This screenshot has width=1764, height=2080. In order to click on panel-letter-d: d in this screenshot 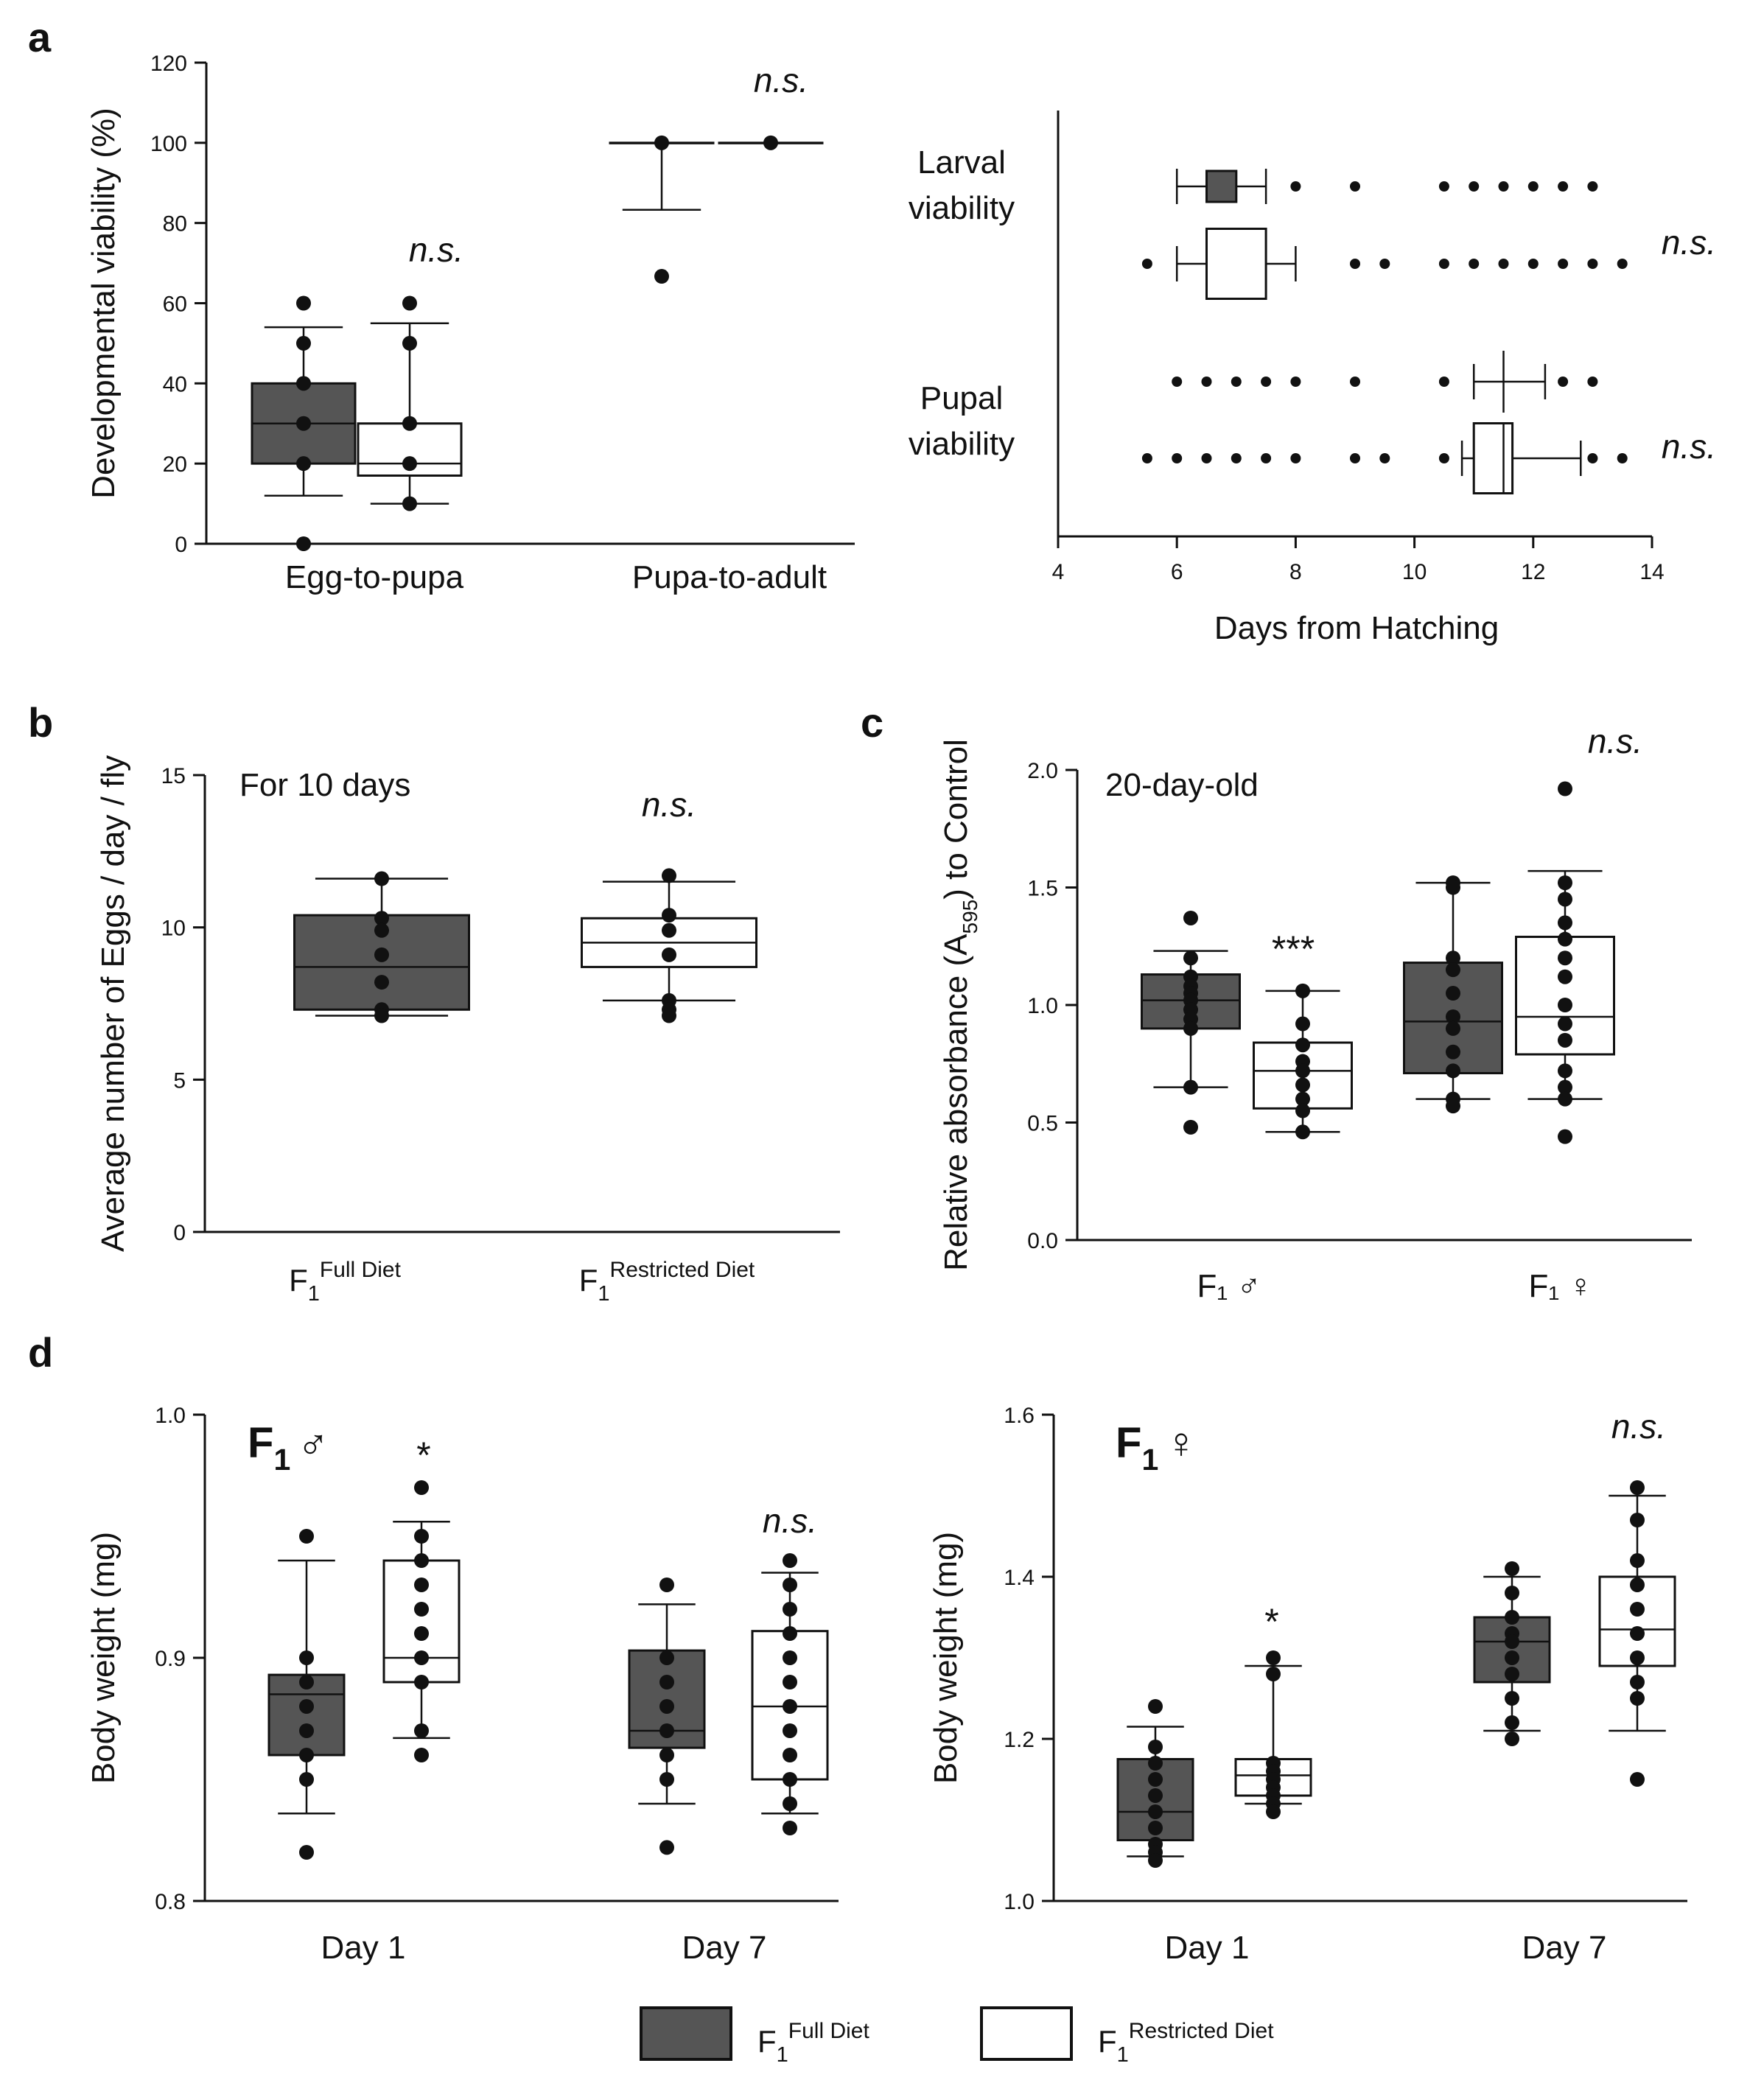, I will do `click(40, 1352)`.